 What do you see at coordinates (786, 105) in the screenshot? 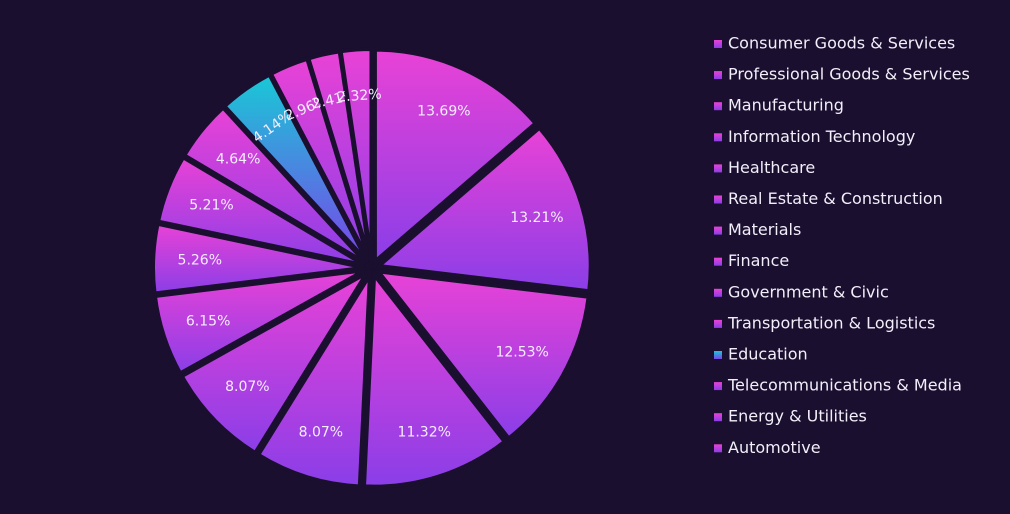
I see `legend-label: Manufacturing` at bounding box center [786, 105].